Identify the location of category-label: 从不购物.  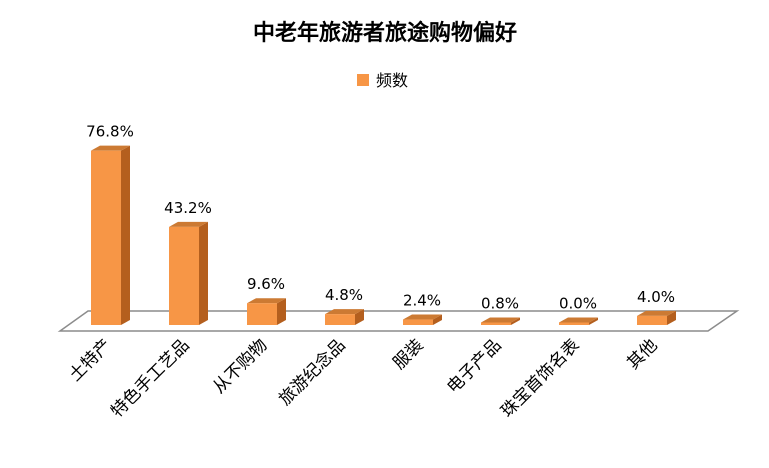
(240, 366).